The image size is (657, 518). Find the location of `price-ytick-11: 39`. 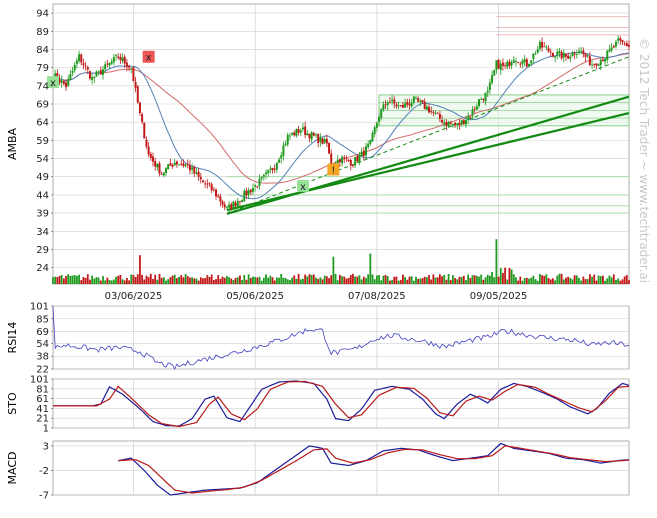

price-ytick-11: 39 is located at coordinates (42, 214).